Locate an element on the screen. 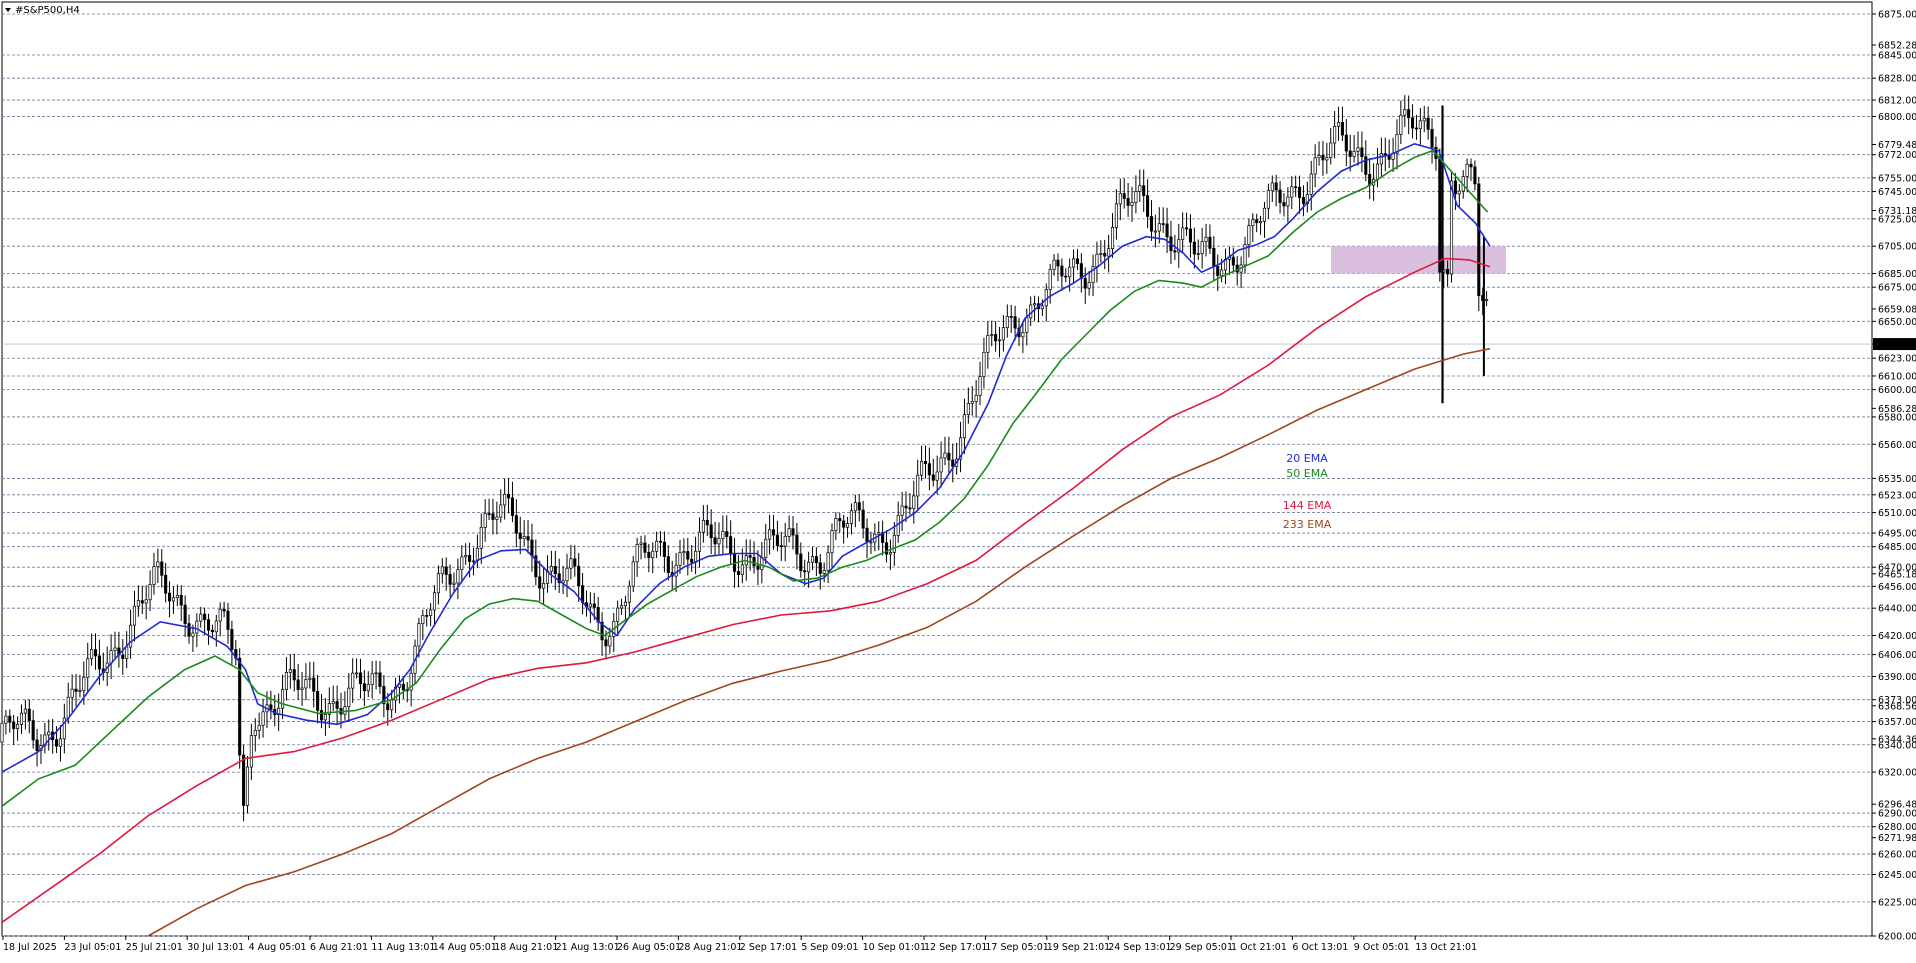 The image size is (1916, 963). resistance-zone is located at coordinates (1418, 260).